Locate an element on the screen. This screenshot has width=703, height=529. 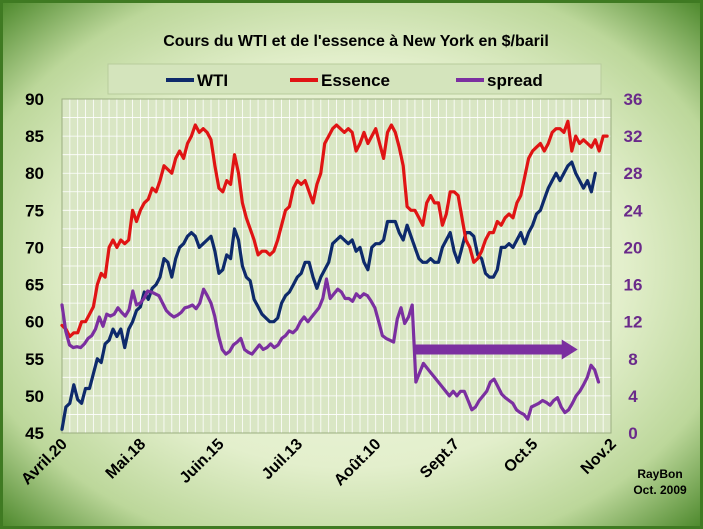
x-tick-label: Août.10 is located at coordinates (358, 463).